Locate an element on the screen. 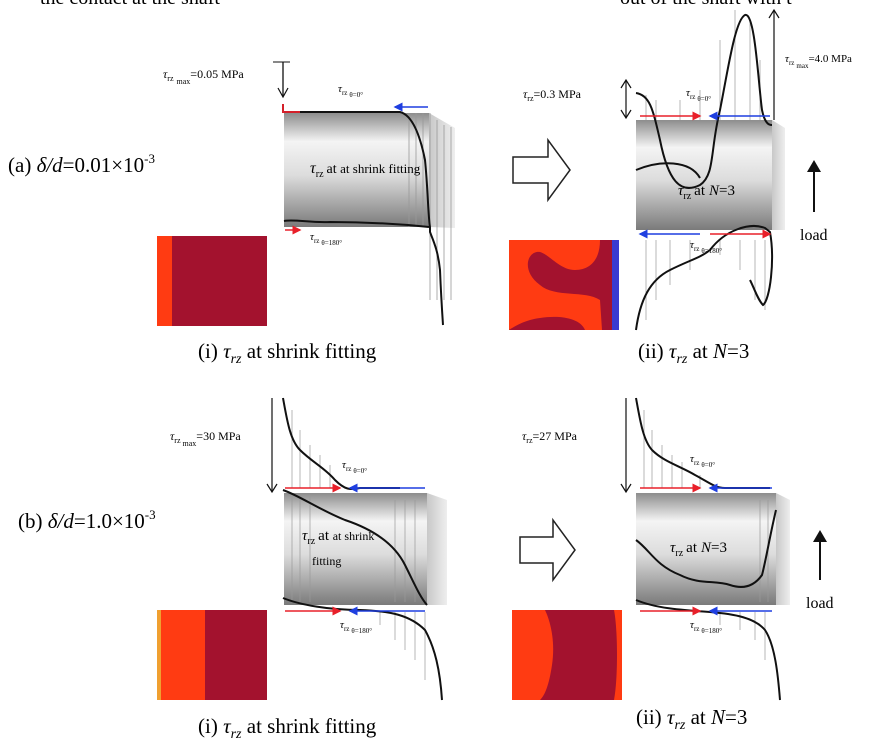 The height and width of the screenshot is (747, 881). body-label-b-i: τrz at at shrink is located at coordinates (338, 537).